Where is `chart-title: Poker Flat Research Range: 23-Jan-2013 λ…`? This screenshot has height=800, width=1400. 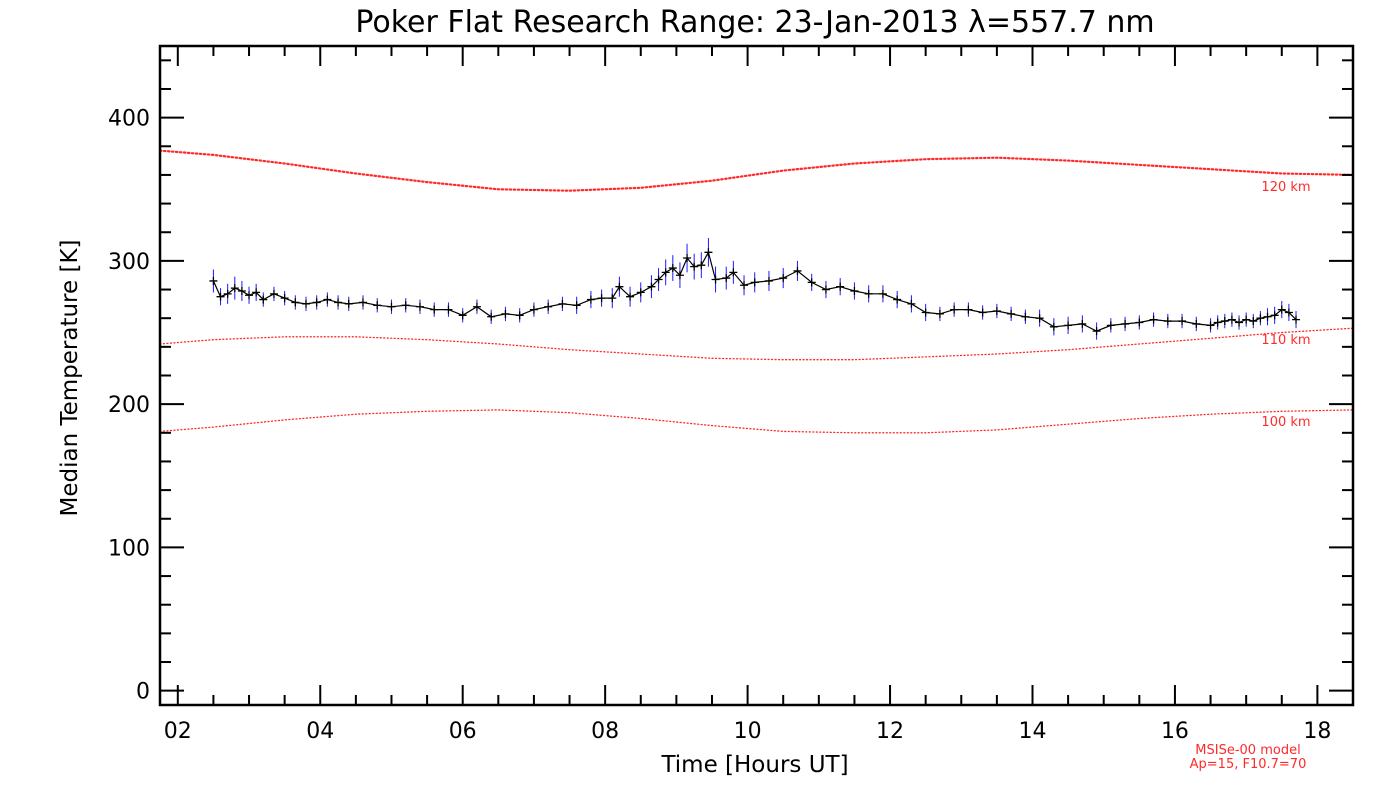
chart-title: Poker Flat Research Range: 23-Jan-2013 λ… is located at coordinates (754, 22).